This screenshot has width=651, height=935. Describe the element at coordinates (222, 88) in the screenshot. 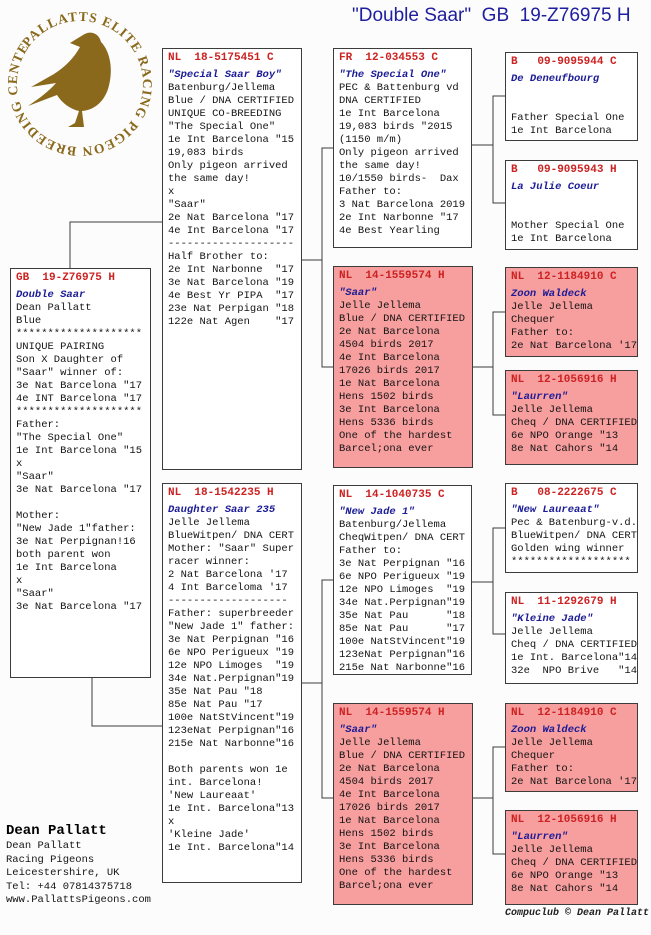

I see `pedigree-line: Batenburg/Jellema` at that location.